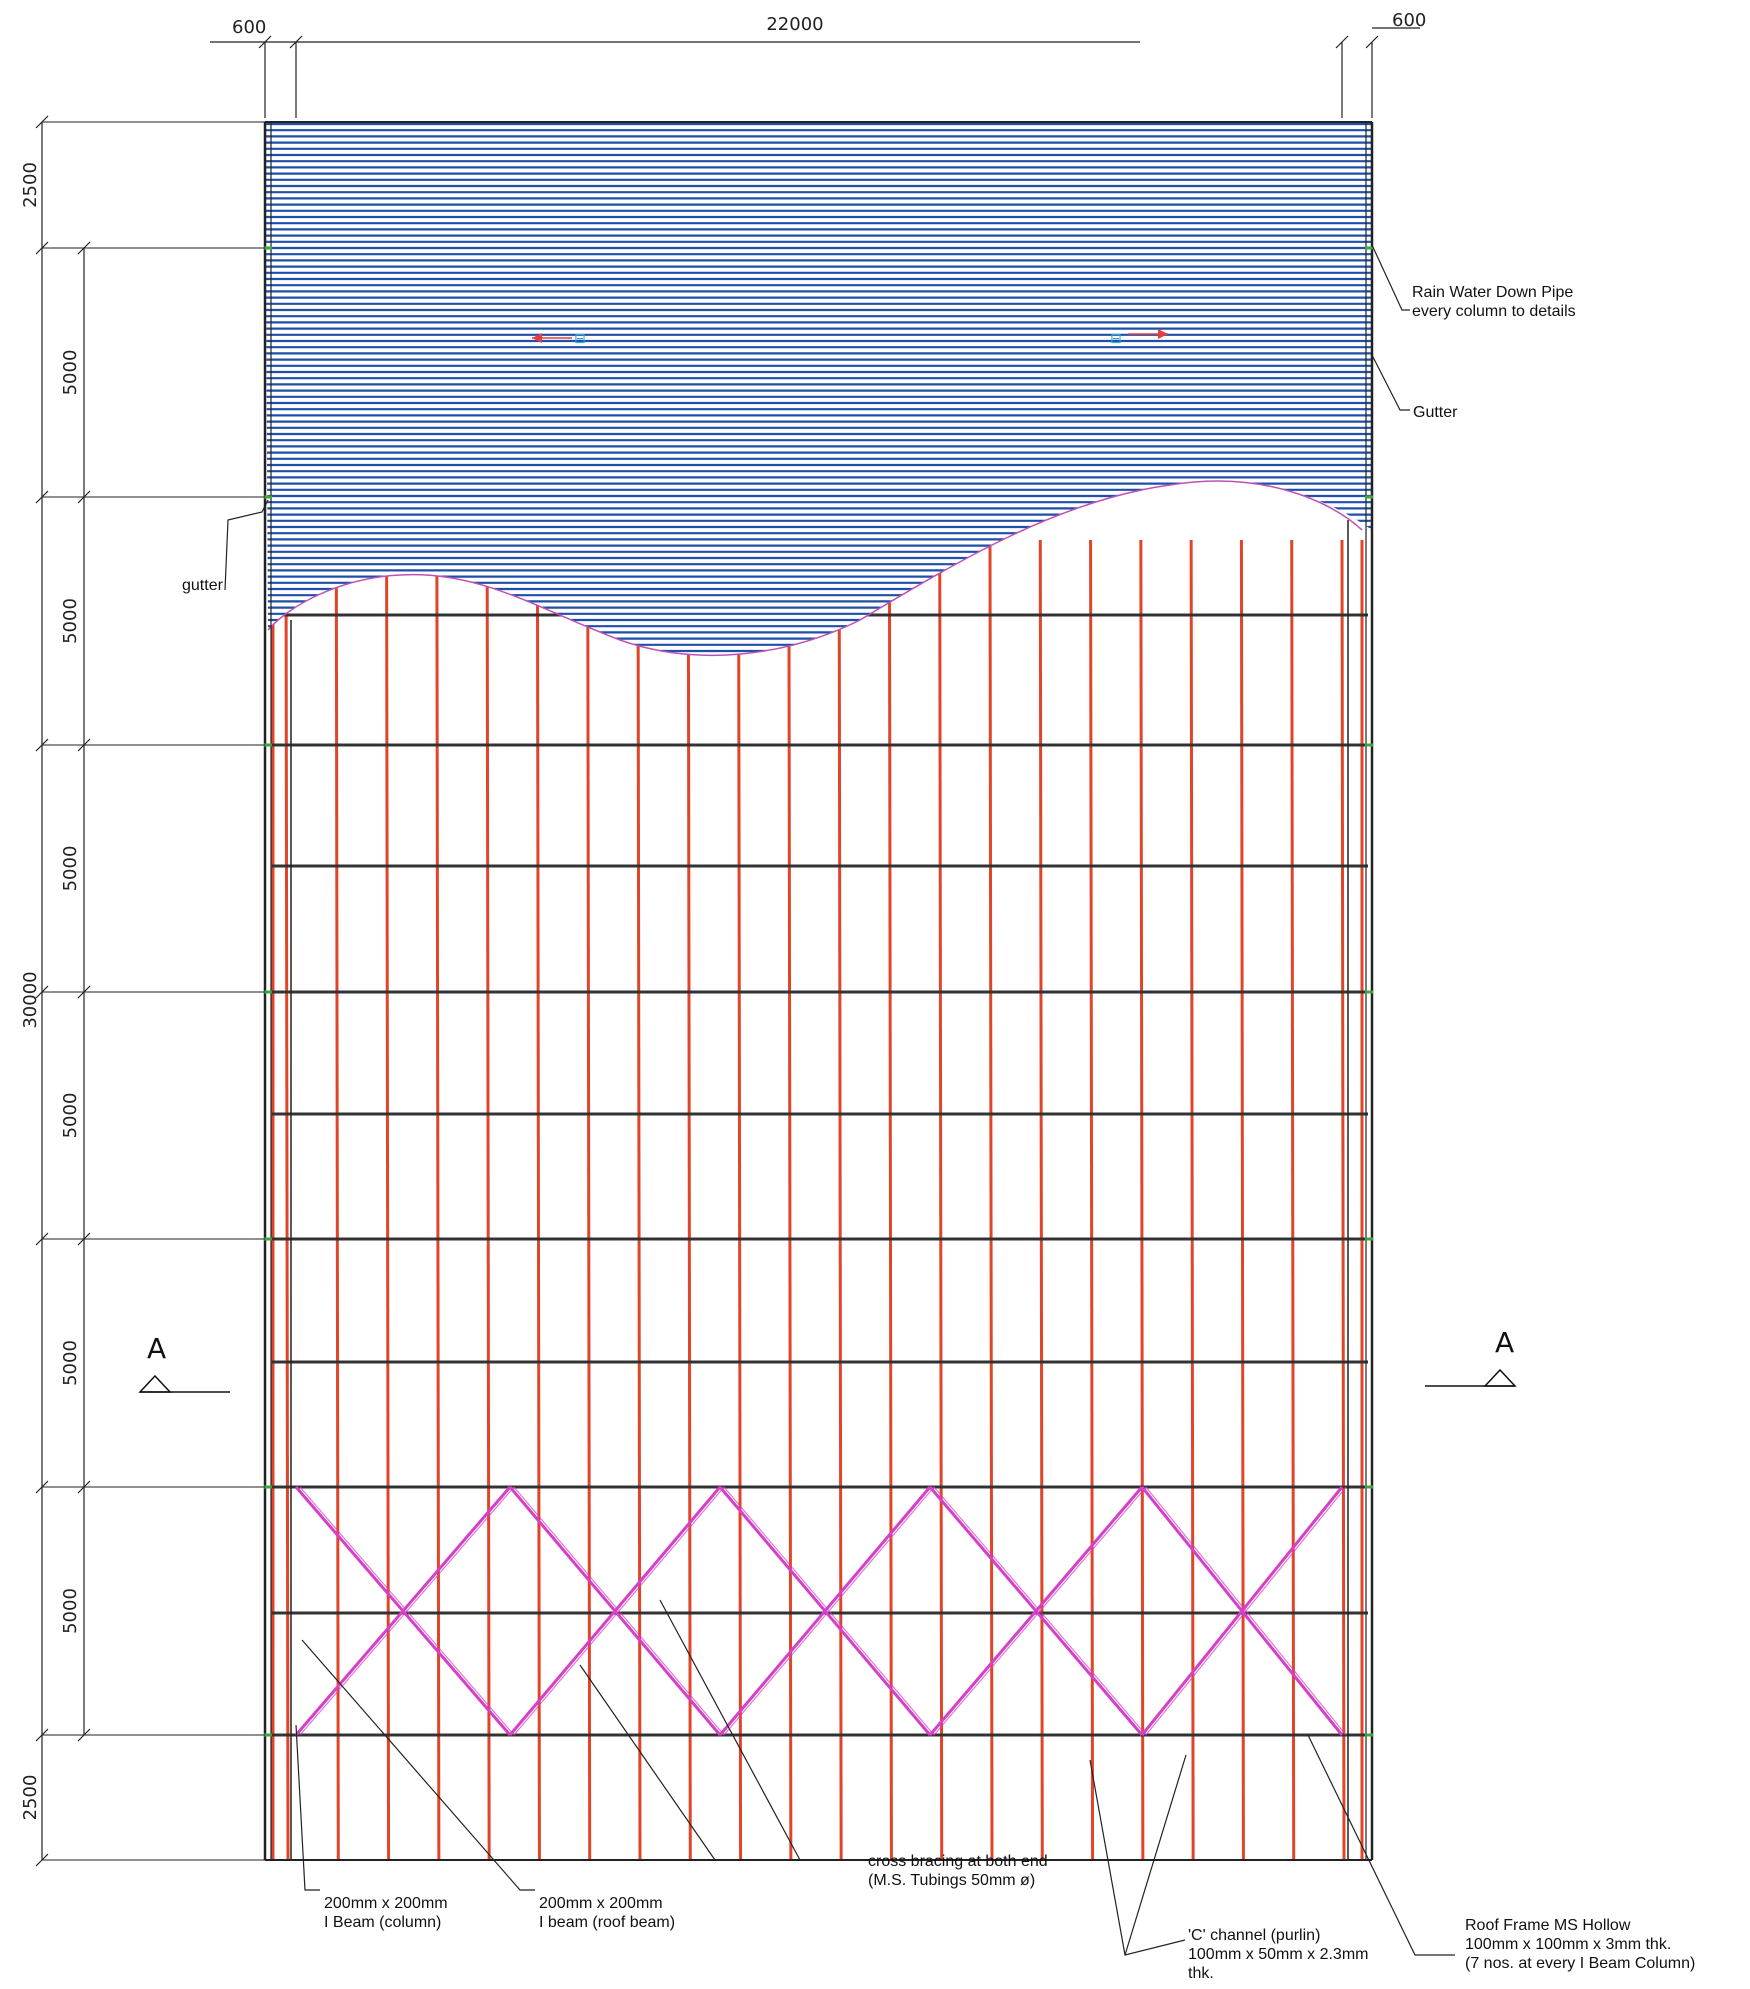 This screenshot has height=1989, width=1750. I want to click on label-roofbeam-1: 200mm x 200mm, so click(601, 1903).